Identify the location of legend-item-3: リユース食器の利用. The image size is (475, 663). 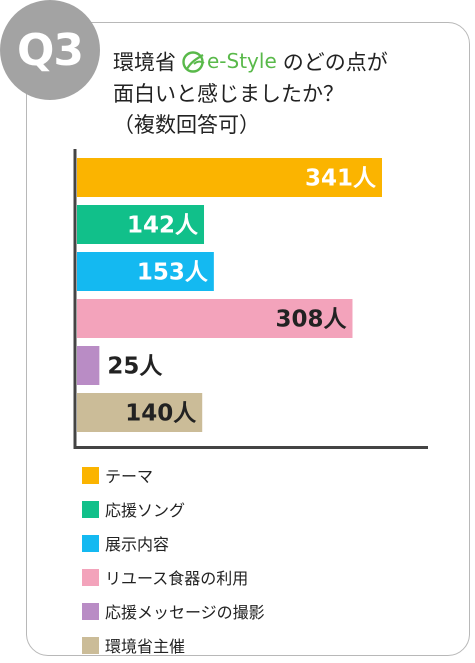
(173, 577).